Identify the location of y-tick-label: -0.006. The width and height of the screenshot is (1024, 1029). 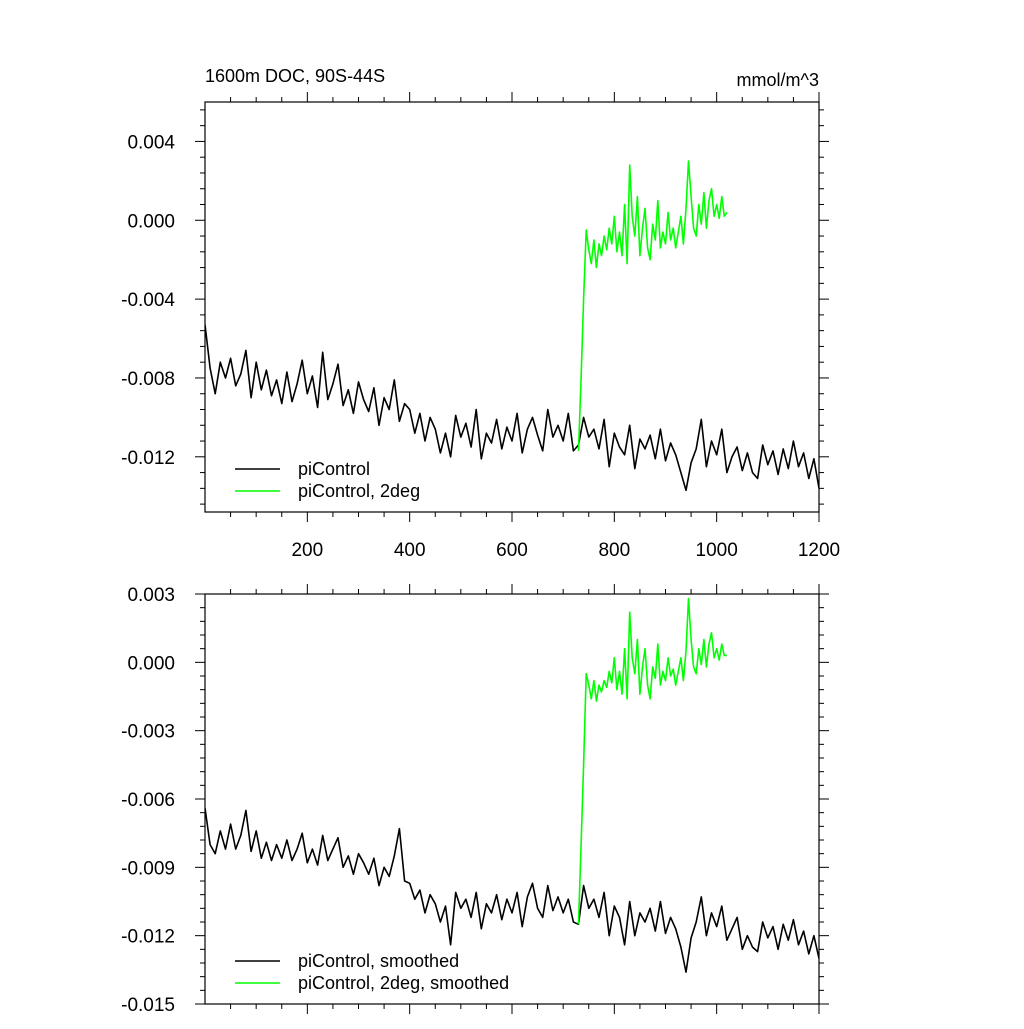
(148, 800).